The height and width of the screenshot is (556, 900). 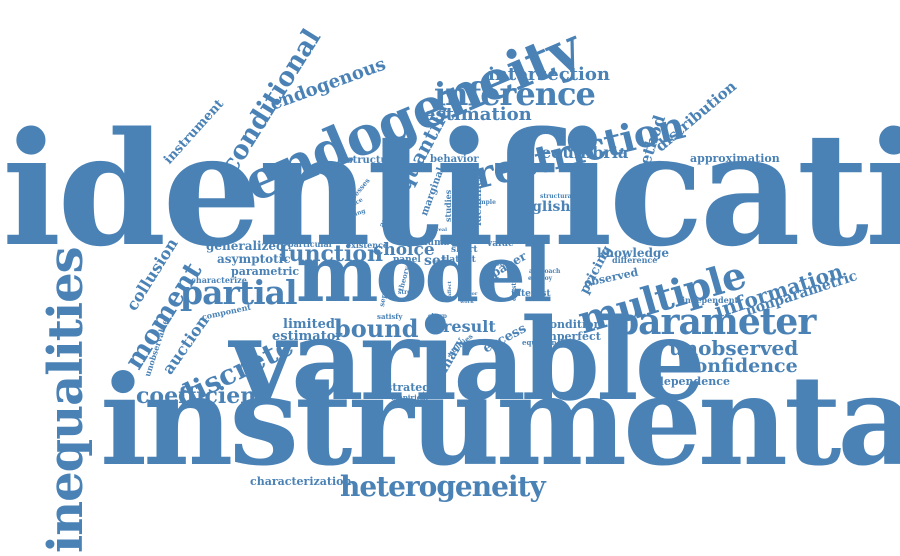 What do you see at coordinates (514, 284) in the screenshot?
I see `word-construct: construct` at bounding box center [514, 284].